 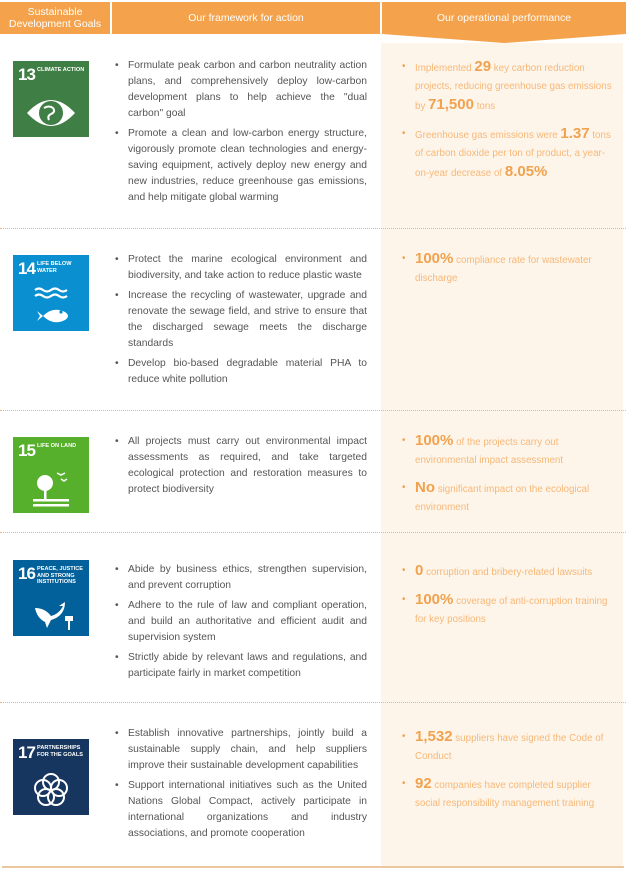 What do you see at coordinates (57, 446) in the screenshot?
I see `sdg-label: Life On Land` at bounding box center [57, 446].